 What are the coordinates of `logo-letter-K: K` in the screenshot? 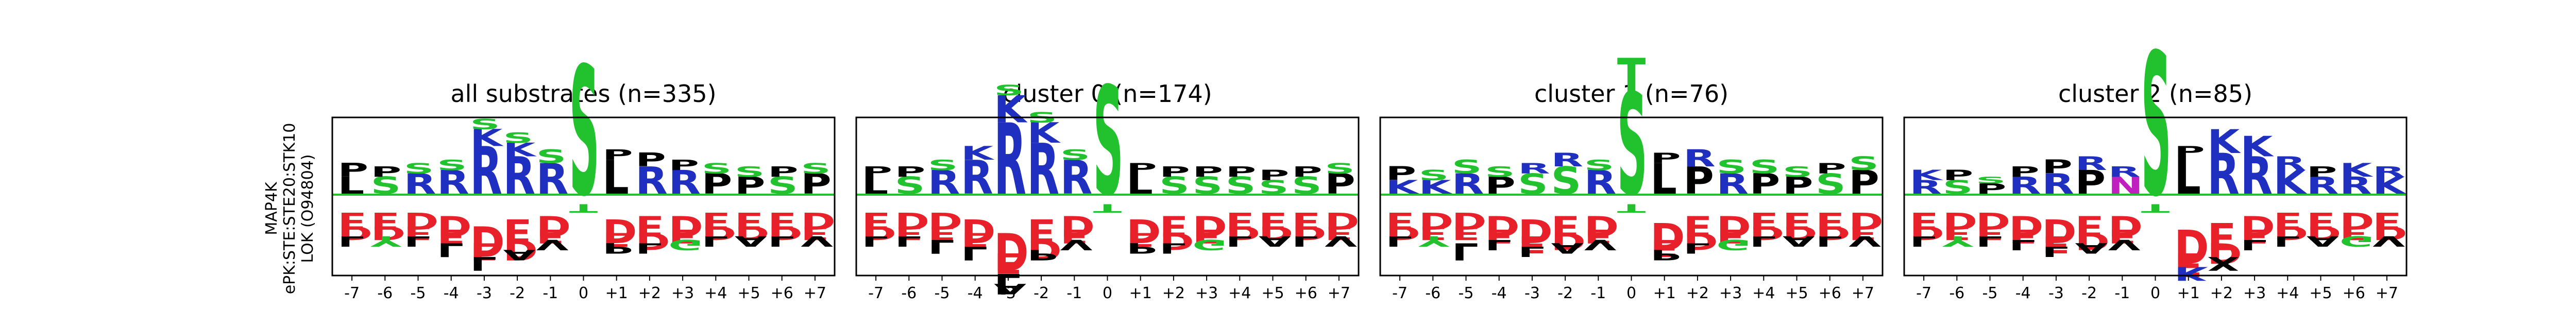 It's located at (486, 138).